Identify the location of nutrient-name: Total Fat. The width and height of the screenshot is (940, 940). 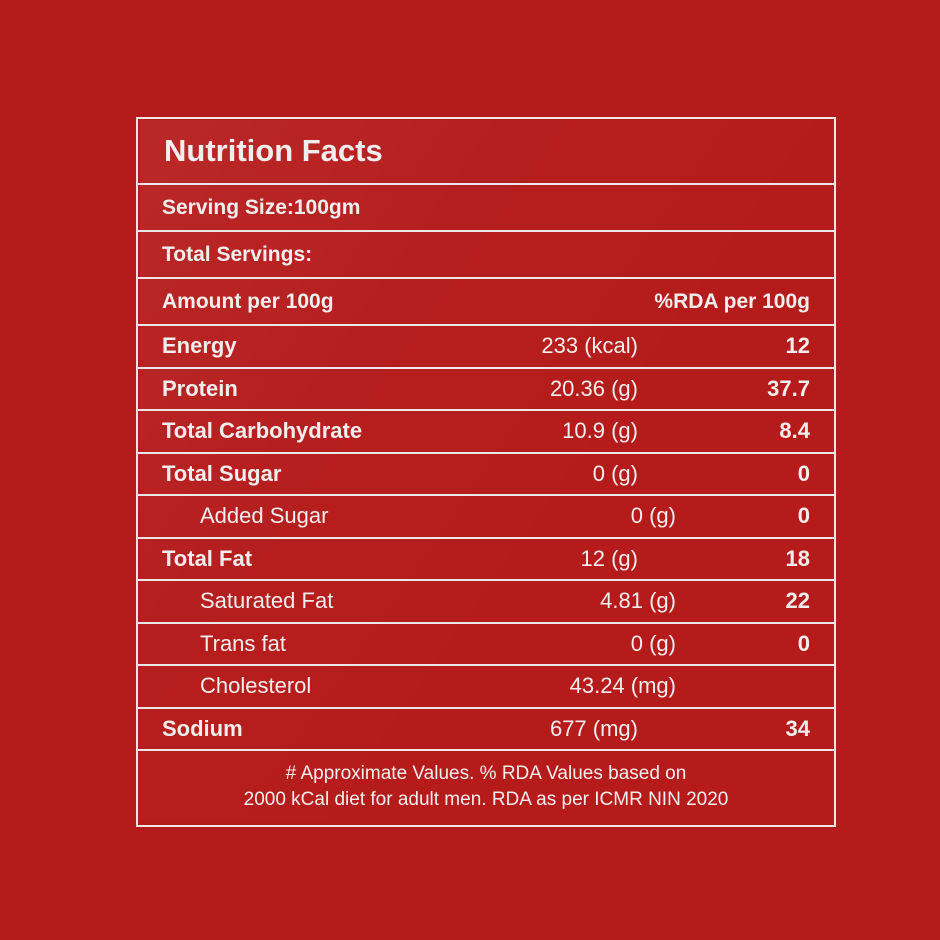
(207, 558).